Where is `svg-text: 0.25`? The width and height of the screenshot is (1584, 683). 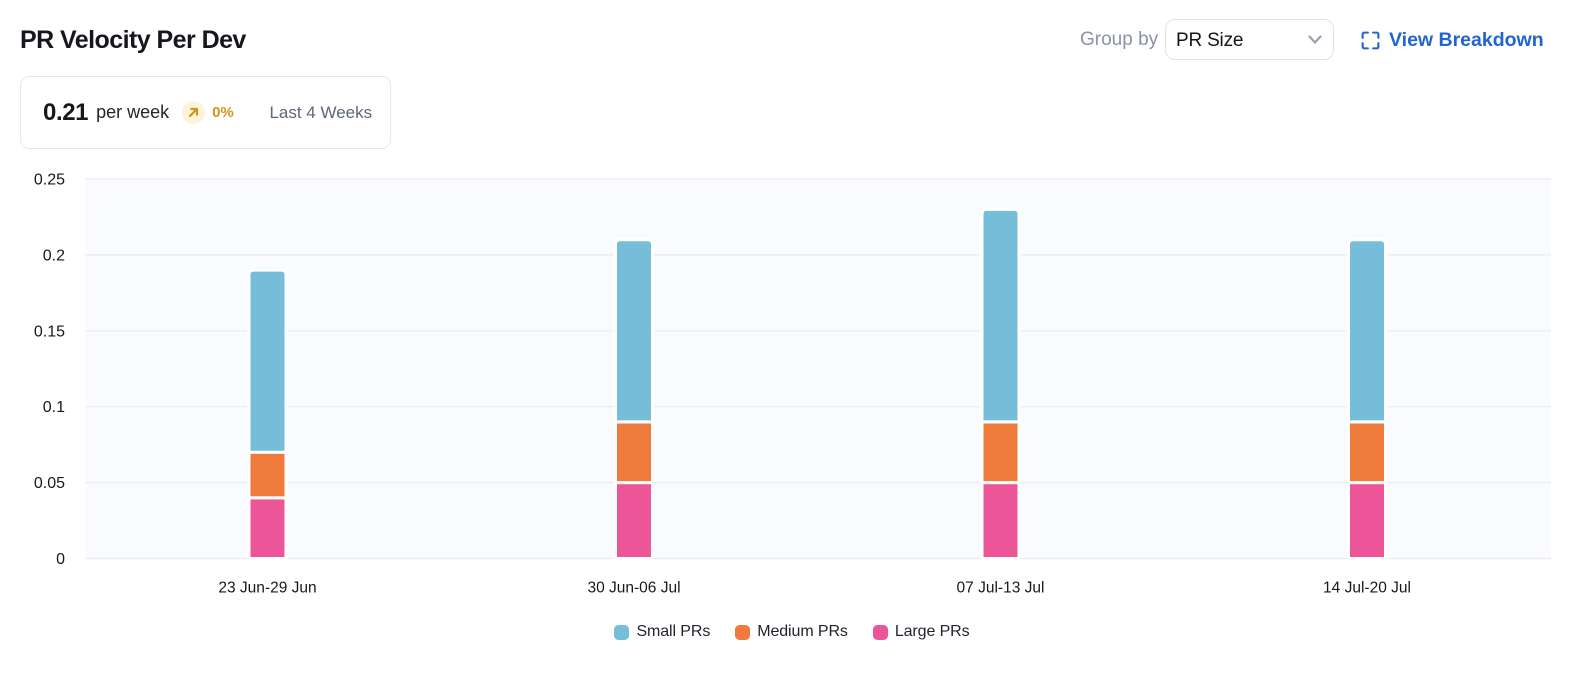
svg-text: 0.25 is located at coordinates (49, 180).